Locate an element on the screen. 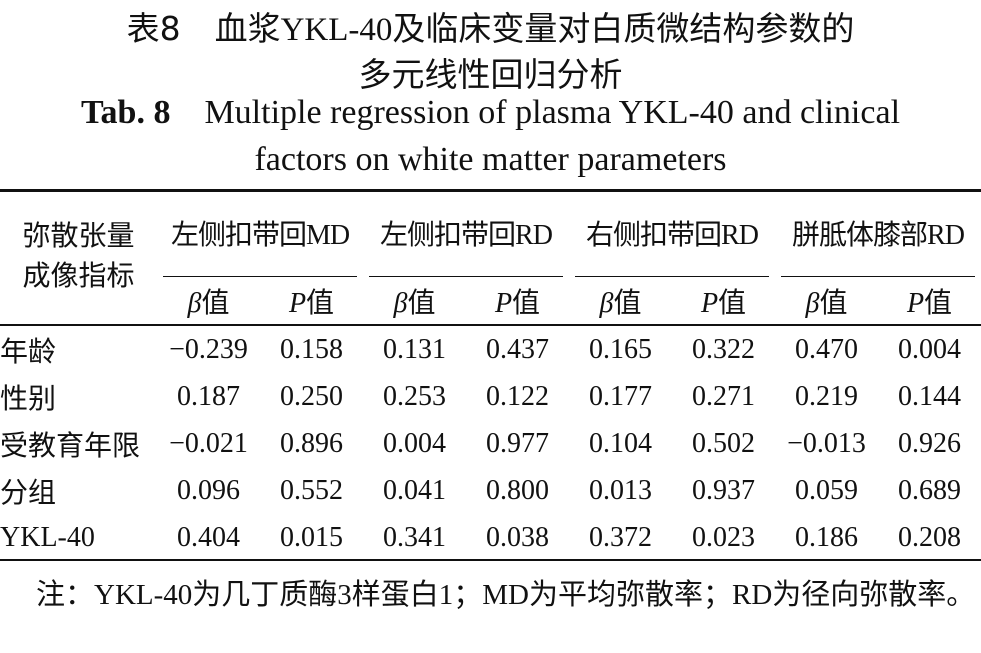 This screenshot has height=653, width=981. cell: 0.253 is located at coordinates (414, 396).